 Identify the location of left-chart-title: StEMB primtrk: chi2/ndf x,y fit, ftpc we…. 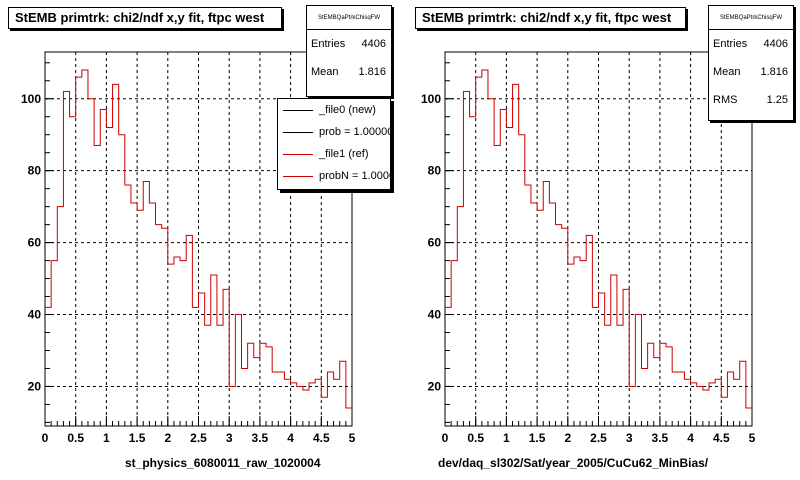
(145, 18).